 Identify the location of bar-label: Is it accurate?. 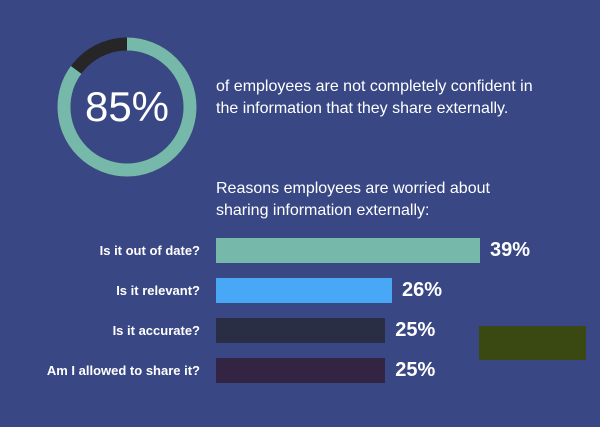
(156, 330).